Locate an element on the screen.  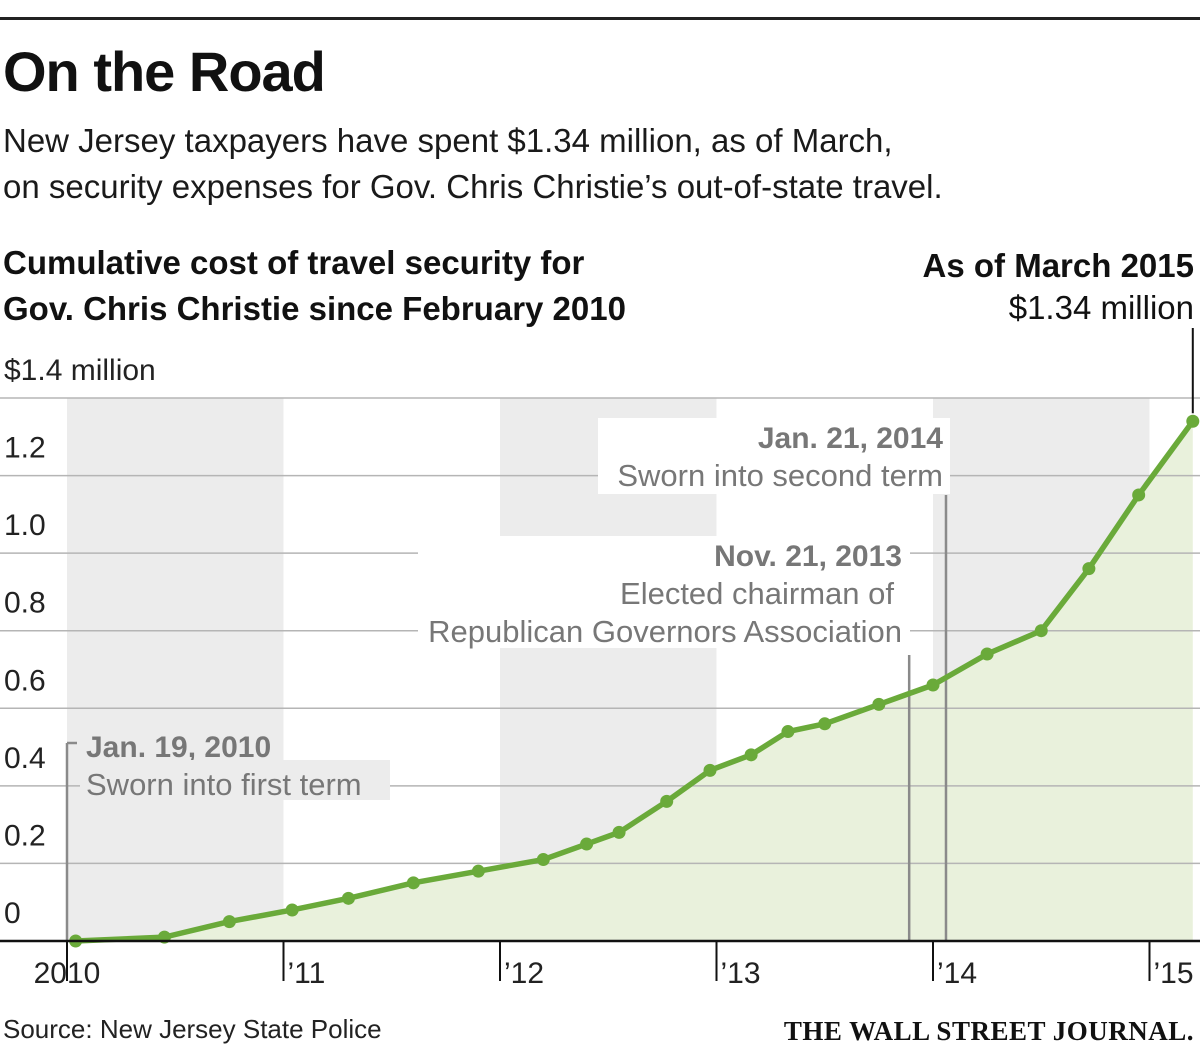
x-tick-label-0: 2010 is located at coordinates (67, 973).